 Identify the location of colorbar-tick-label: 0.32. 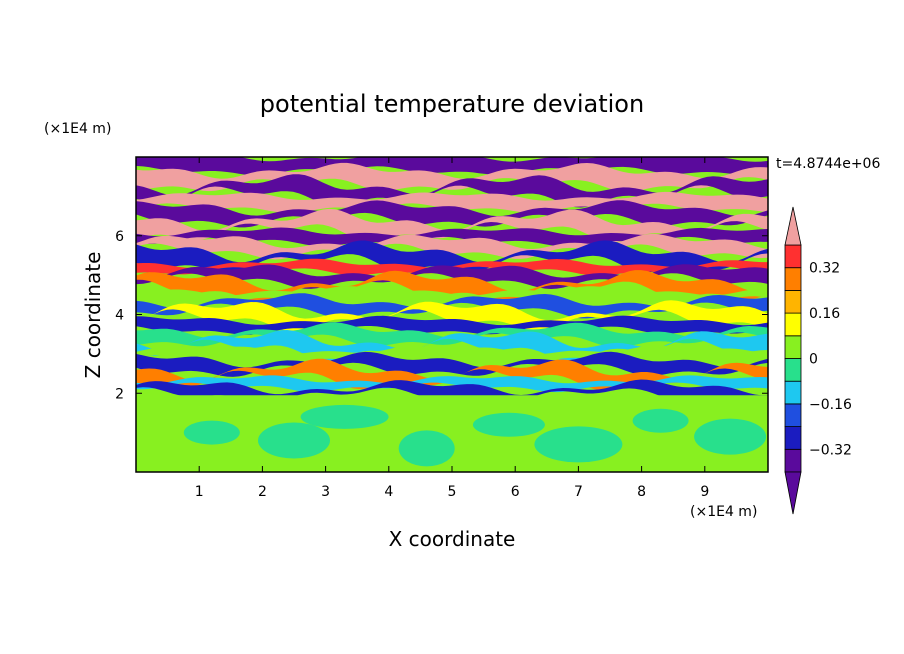
(824, 269).